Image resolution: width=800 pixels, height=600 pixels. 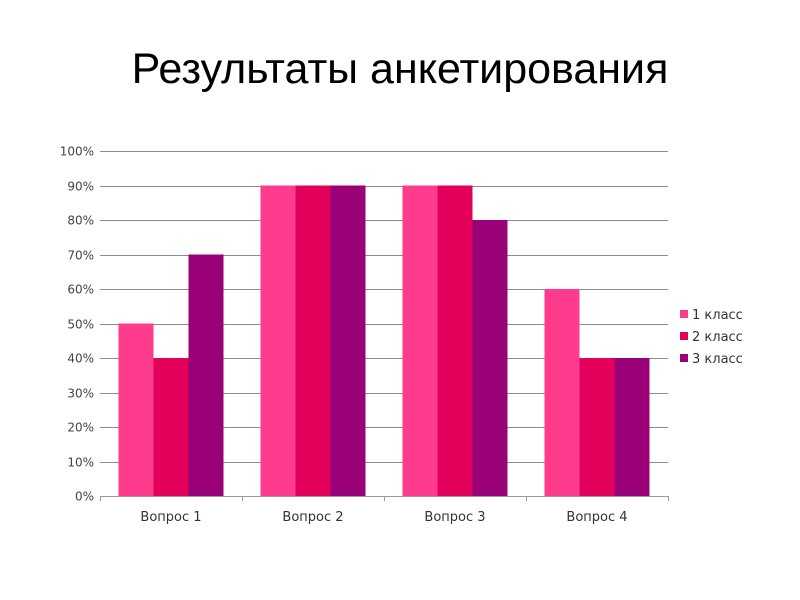 I want to click on legend-label: 1 класс, so click(x=717, y=315).